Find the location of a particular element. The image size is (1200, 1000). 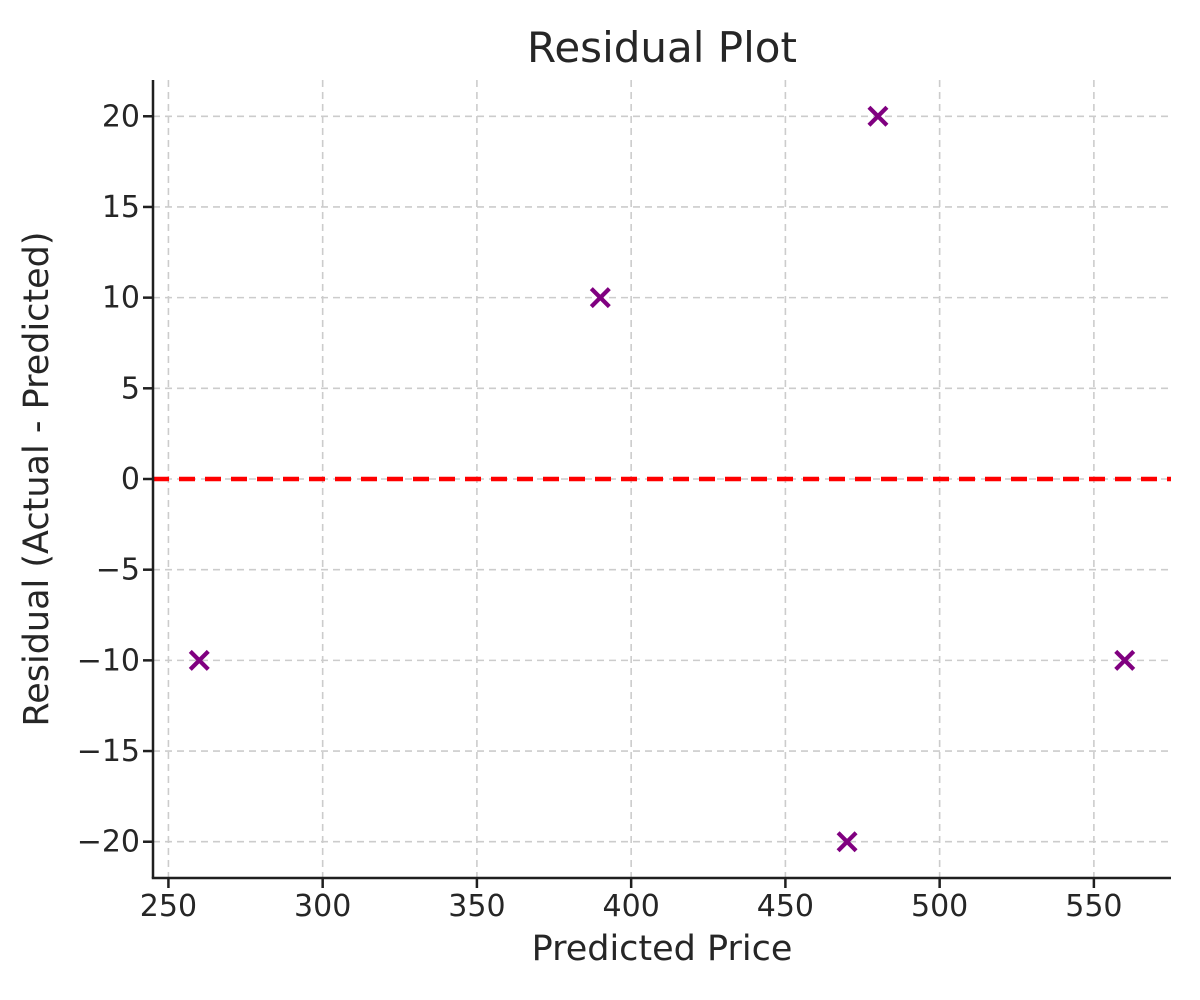

x-tick-label: 300 is located at coordinates (322, 906).